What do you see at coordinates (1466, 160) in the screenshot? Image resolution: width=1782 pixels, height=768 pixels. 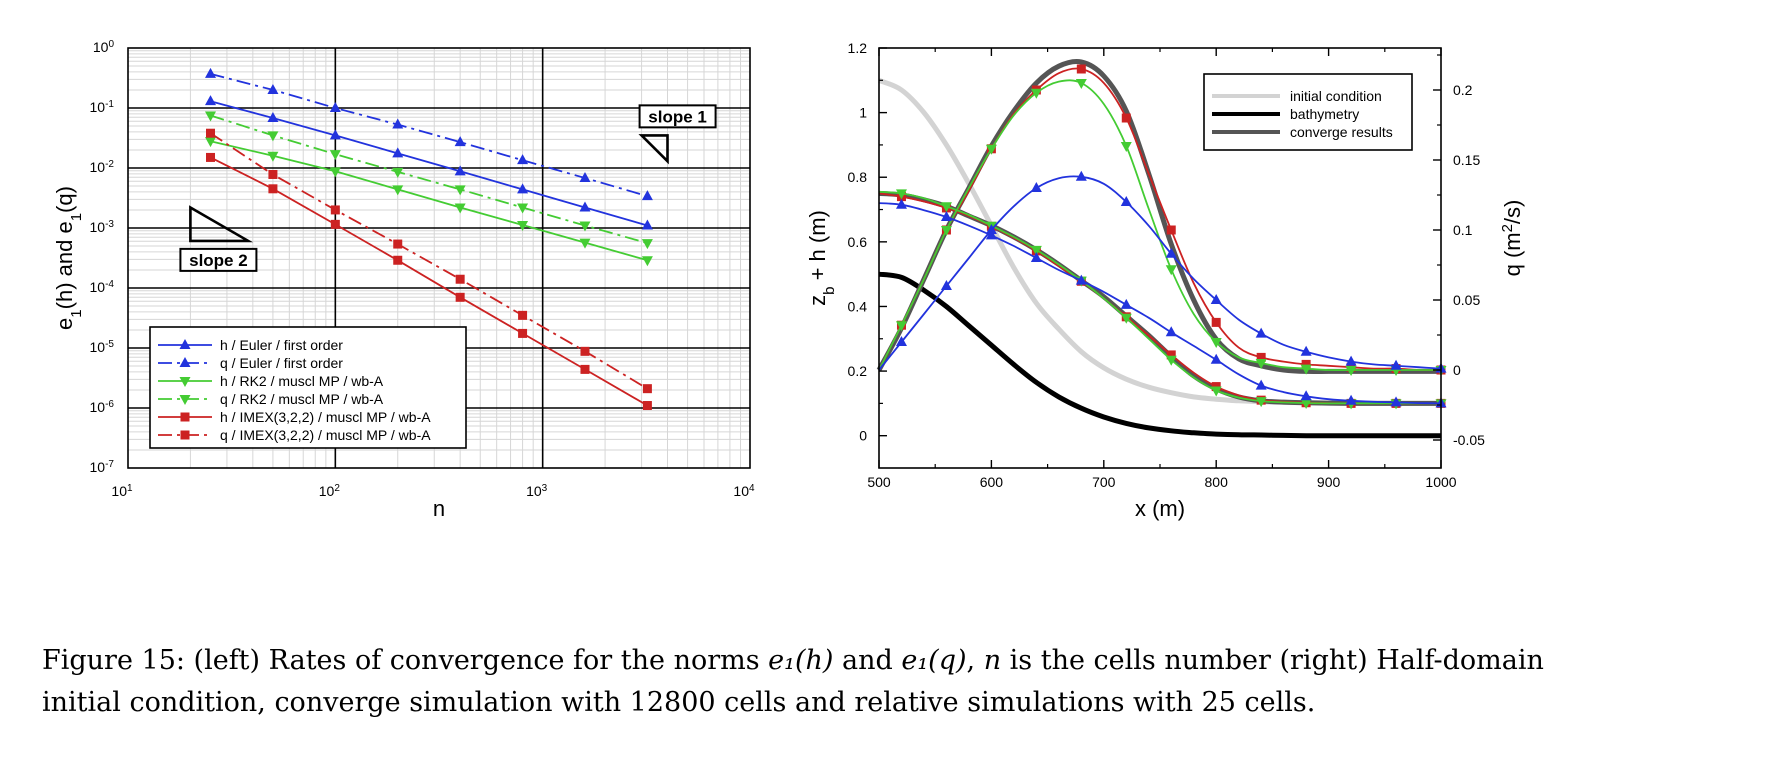 I see `y2-tick-label: 0.15` at bounding box center [1466, 160].